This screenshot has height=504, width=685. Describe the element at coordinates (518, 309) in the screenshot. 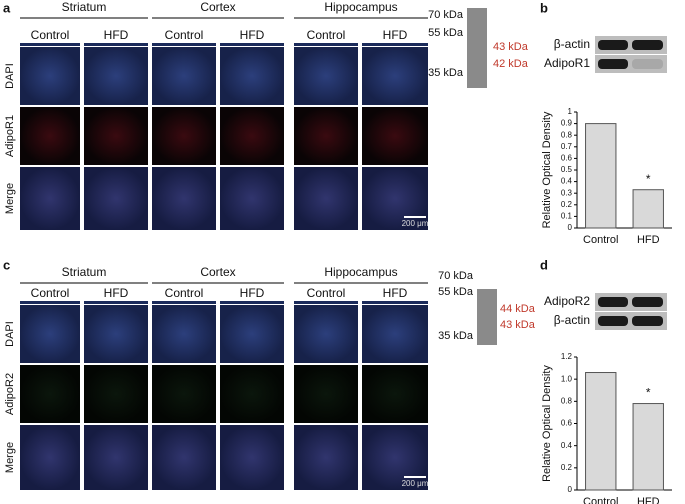

I see `marker-label: 44 kDa` at that location.